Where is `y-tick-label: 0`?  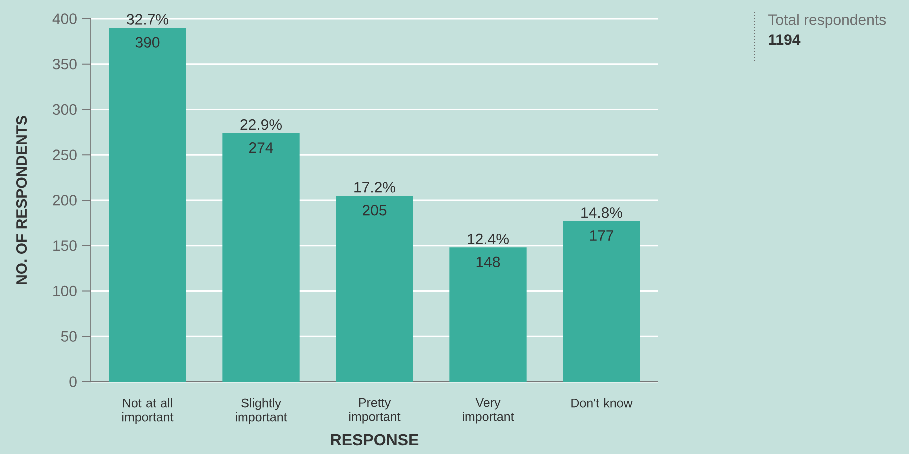 y-tick-label: 0 is located at coordinates (73, 382).